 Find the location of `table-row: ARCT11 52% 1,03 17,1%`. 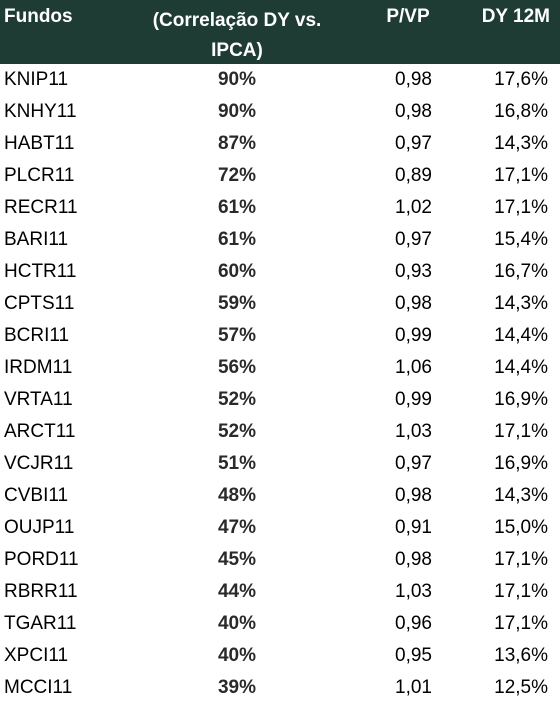

table-row: ARCT11 52% 1,03 17,1% is located at coordinates (280, 432).